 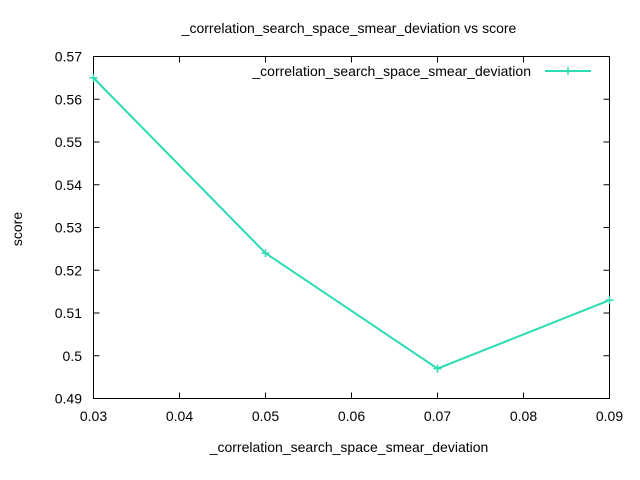 What do you see at coordinates (68, 99) in the screenshot?
I see `y-tick-label: 0.56` at bounding box center [68, 99].